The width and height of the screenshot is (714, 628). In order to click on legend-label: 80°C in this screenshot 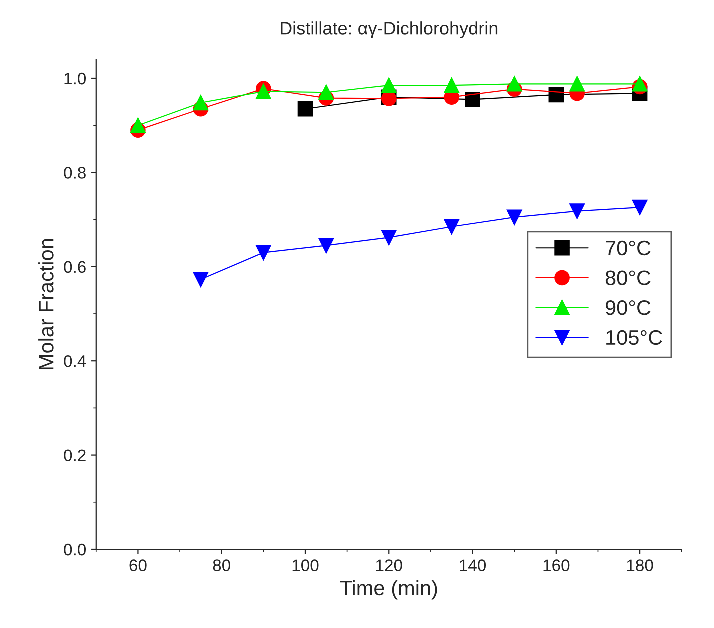, I will do `click(628, 278)`.